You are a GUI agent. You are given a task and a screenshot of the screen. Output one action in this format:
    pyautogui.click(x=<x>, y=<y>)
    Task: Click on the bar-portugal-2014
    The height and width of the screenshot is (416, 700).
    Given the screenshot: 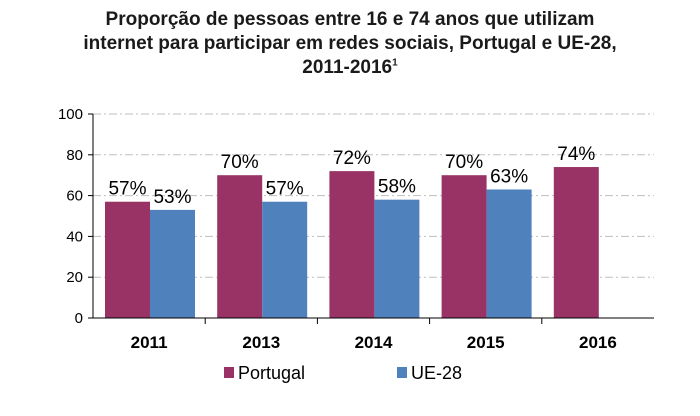 What is the action you would take?
    pyautogui.click(x=352, y=244)
    